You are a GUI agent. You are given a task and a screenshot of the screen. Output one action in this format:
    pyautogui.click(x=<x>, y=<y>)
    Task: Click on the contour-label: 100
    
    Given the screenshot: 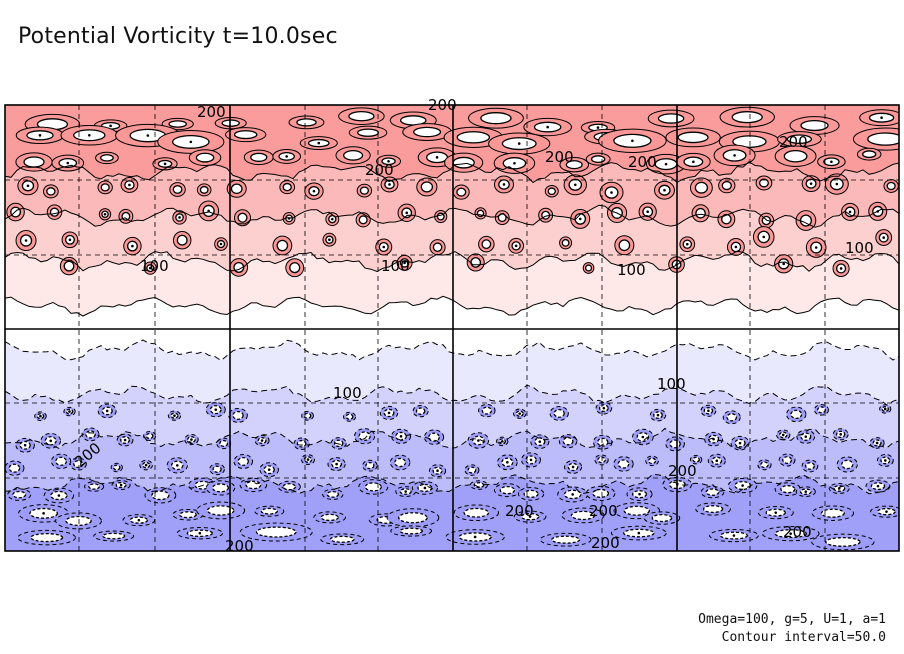 What is the action you would take?
    pyautogui.click(x=859, y=248)
    